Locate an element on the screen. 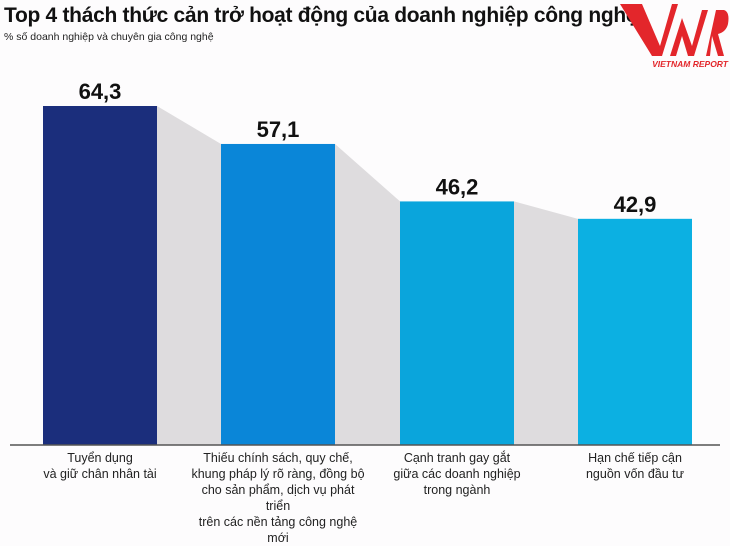 Image resolution: width=730 pixels, height=546 pixels. vnr-logo: VIETNAM REPORT is located at coordinates (674, 36).